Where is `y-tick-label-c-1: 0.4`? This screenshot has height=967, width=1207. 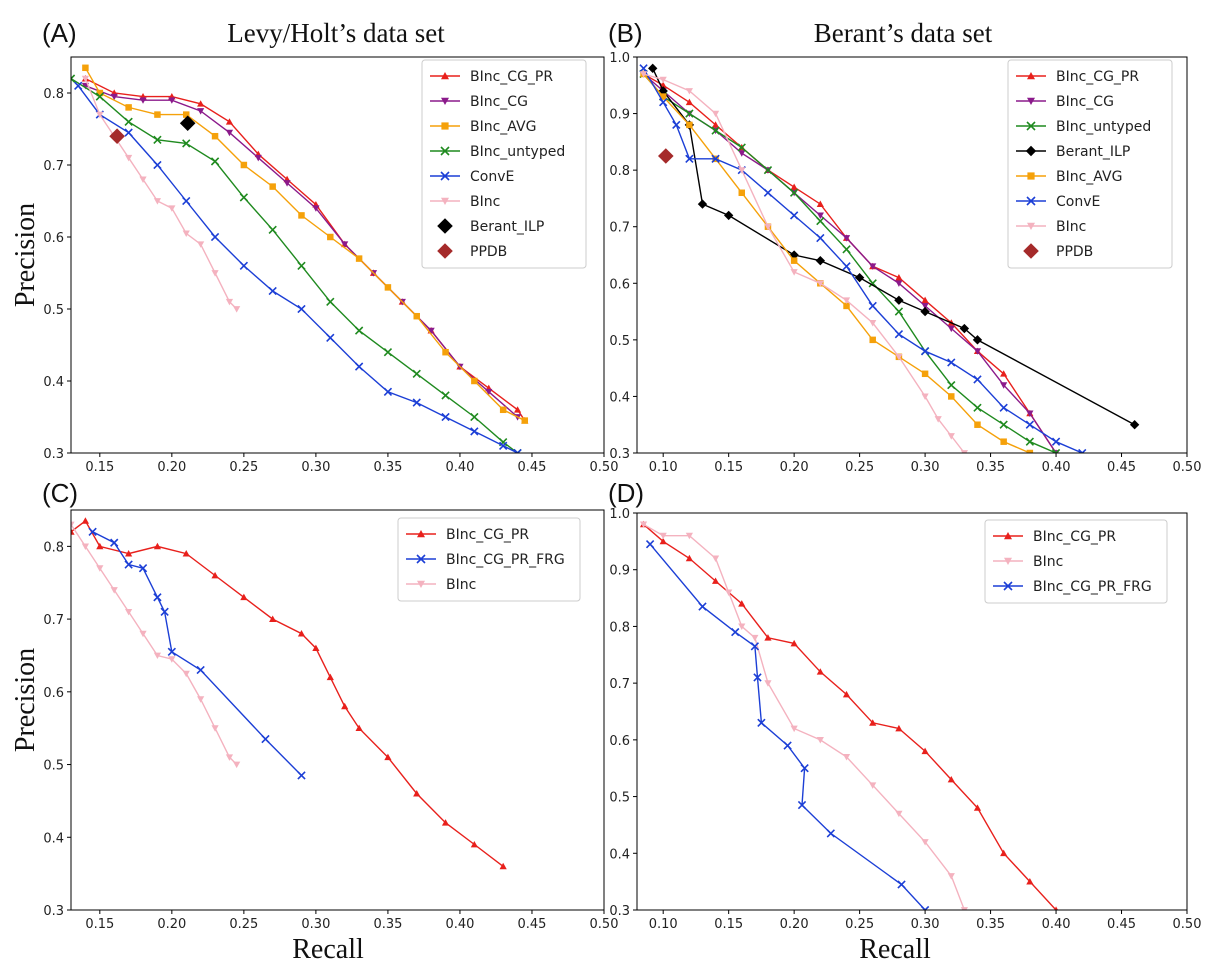 y-tick-label-c-1: 0.4 is located at coordinates (53, 838).